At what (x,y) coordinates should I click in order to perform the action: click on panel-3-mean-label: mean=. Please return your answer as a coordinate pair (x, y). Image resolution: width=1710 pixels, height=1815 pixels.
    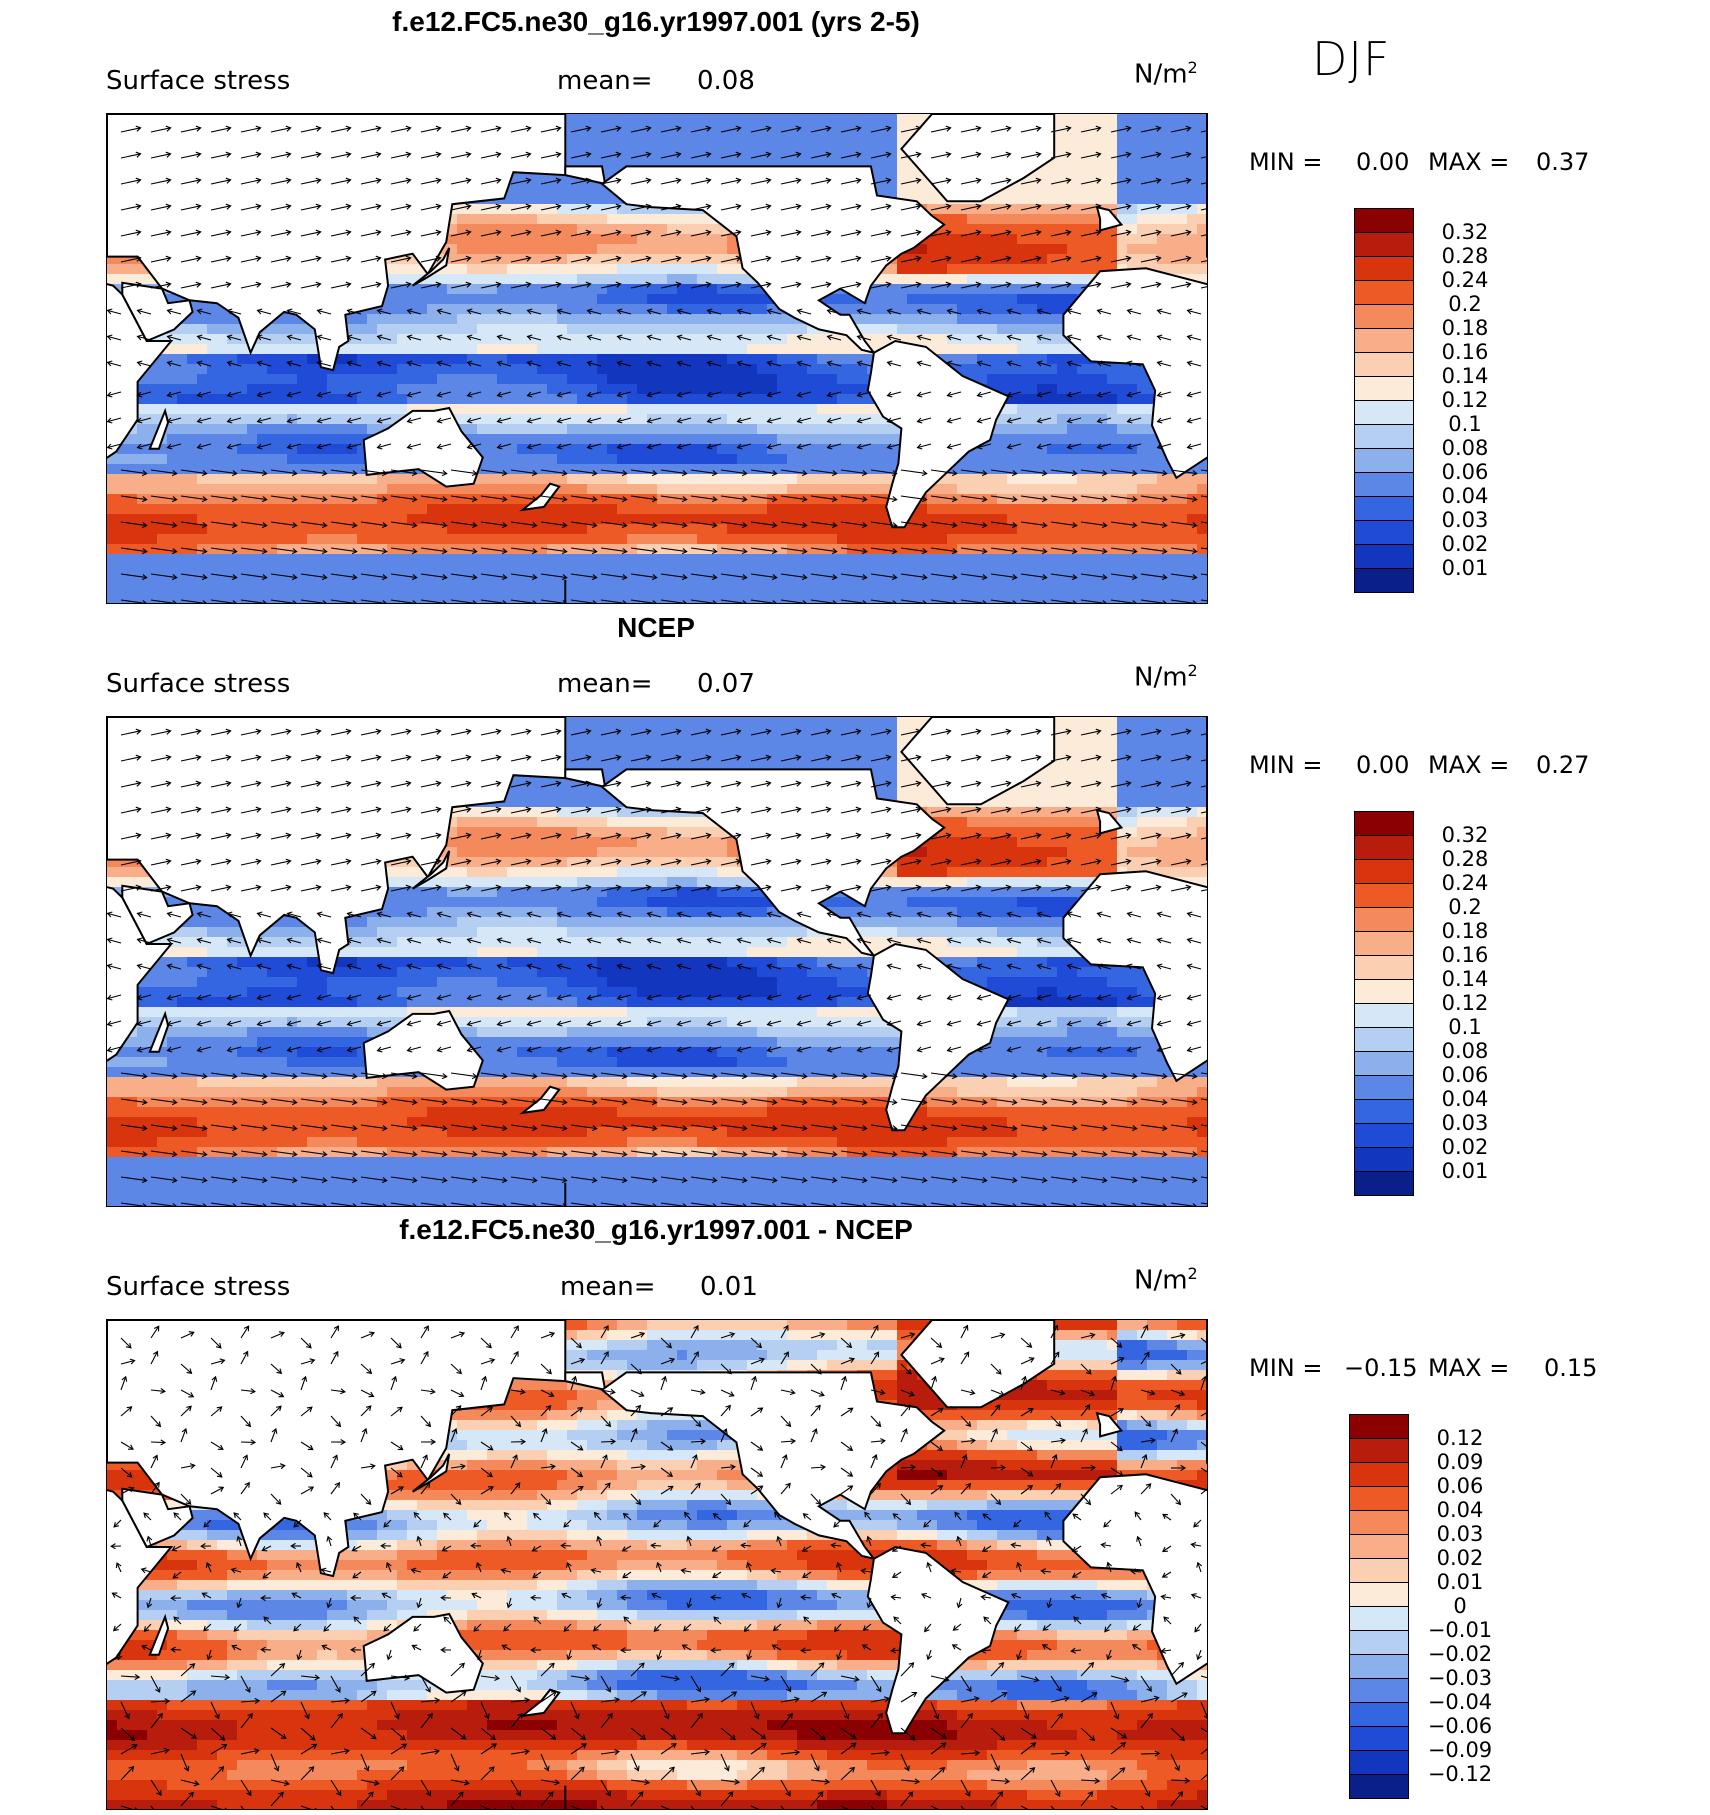
    Looking at the image, I should click on (608, 1287).